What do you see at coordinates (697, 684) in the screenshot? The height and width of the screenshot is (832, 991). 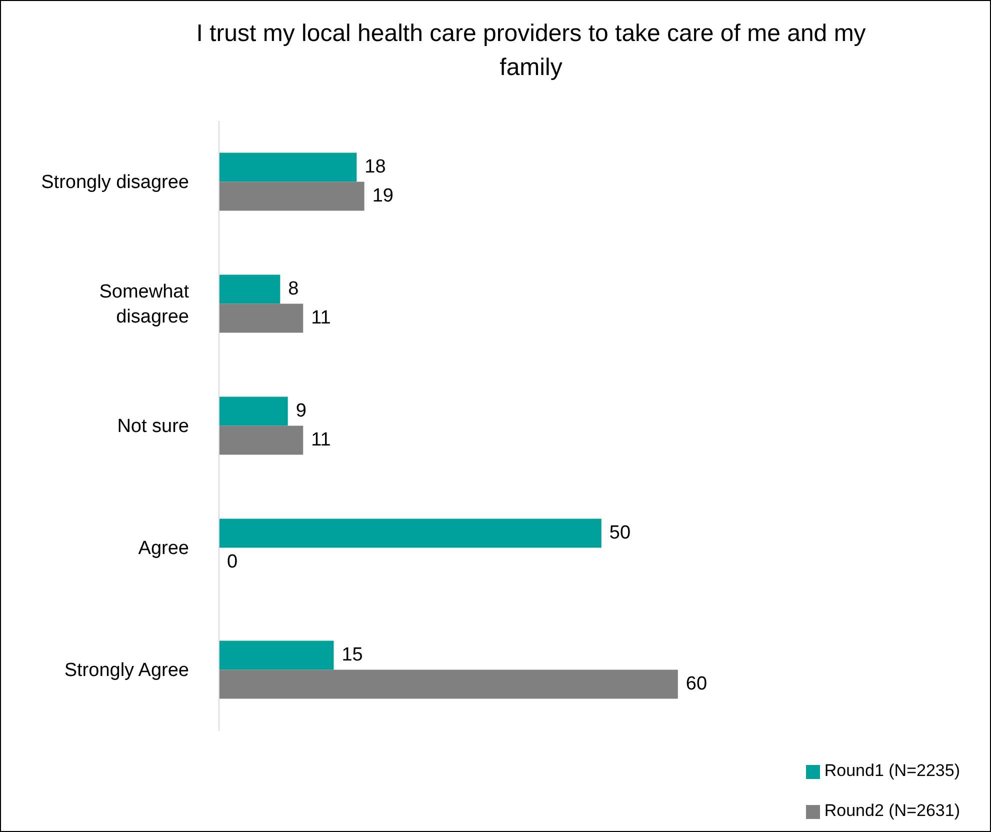 I see `data-label: 60` at bounding box center [697, 684].